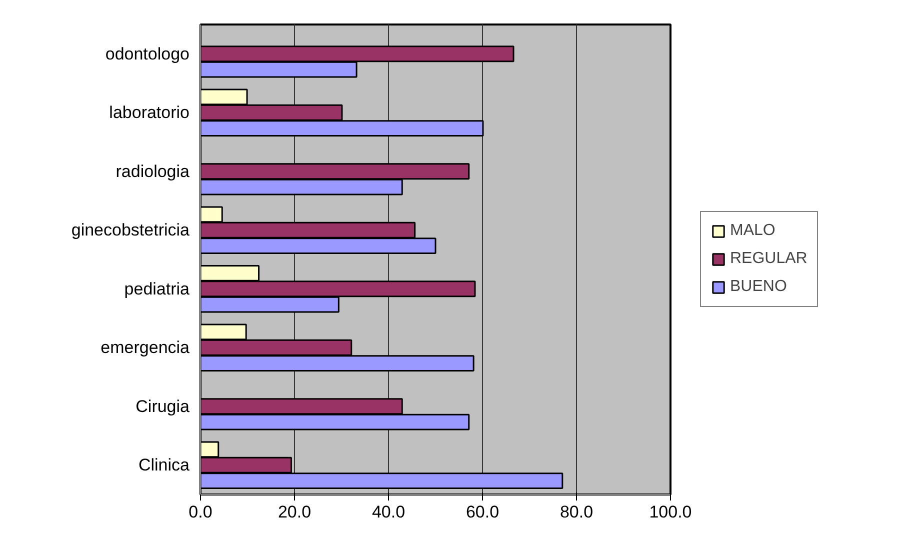 This screenshot has height=554, width=898. What do you see at coordinates (153, 171) in the screenshot?
I see `y-tick-label: radiologia` at bounding box center [153, 171].